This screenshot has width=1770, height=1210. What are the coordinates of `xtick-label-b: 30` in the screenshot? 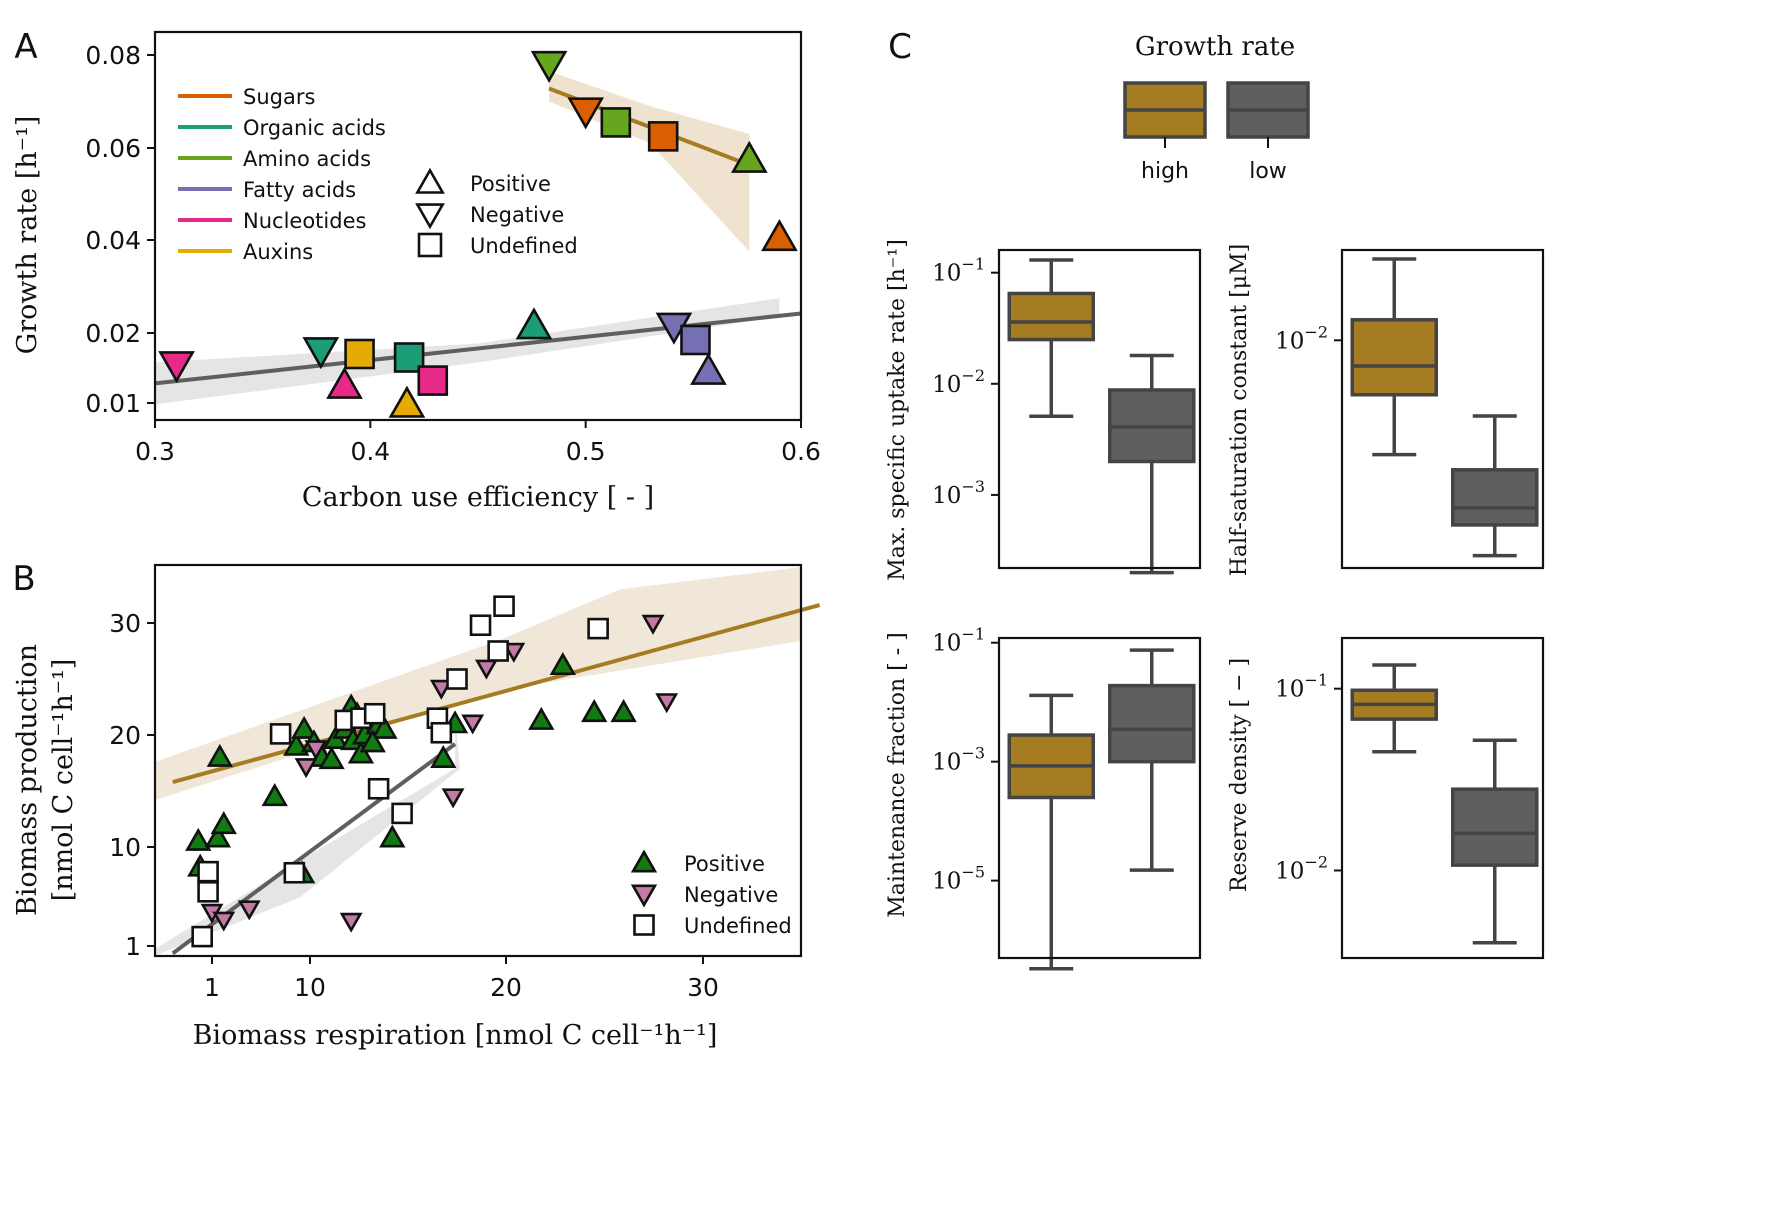 It's located at (703, 987).